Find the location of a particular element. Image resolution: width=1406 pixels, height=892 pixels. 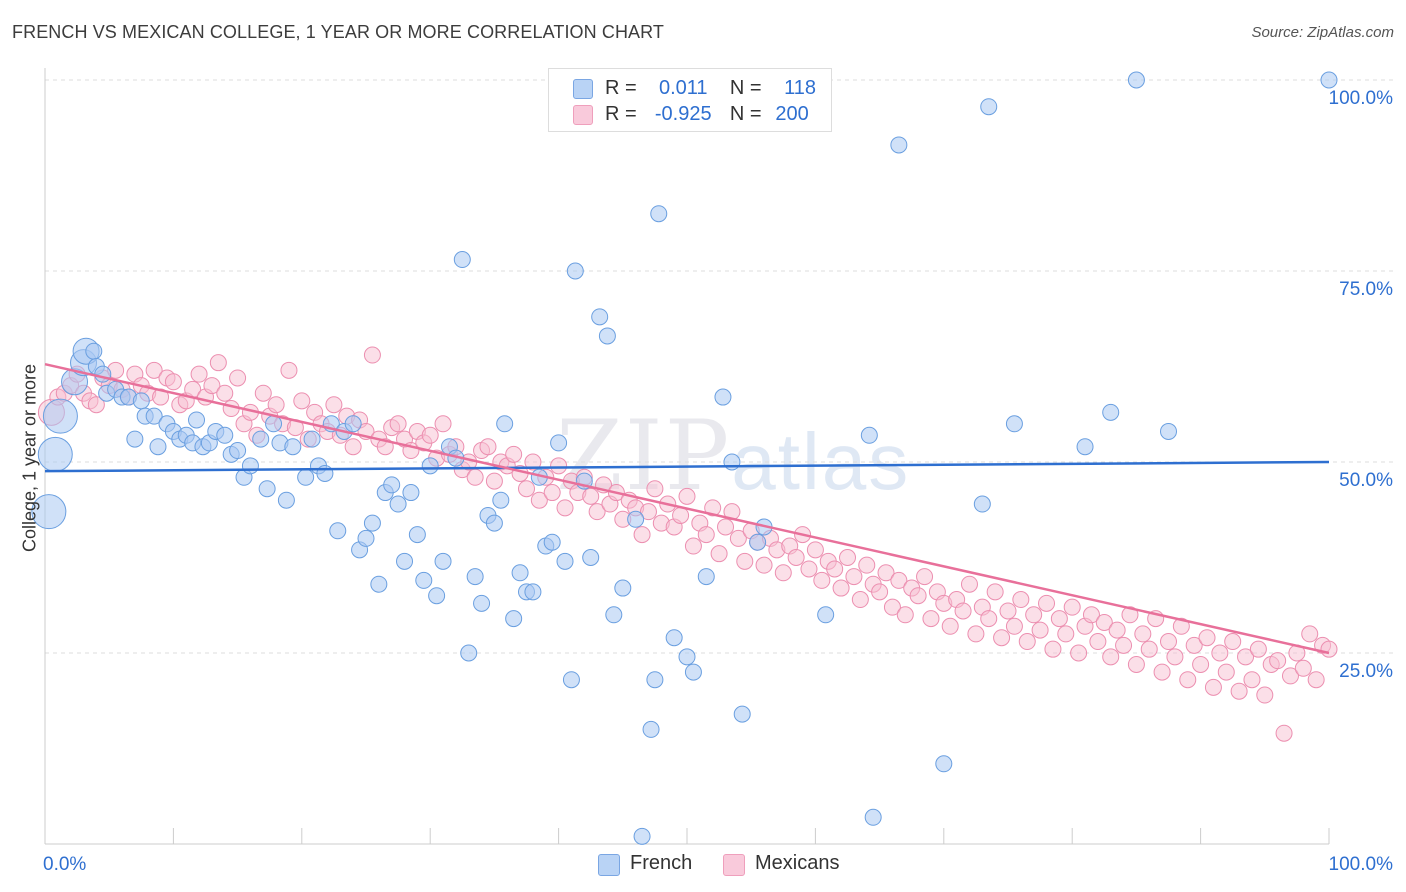

legend-n-value-french: 118 is located at coordinates (800, 88).